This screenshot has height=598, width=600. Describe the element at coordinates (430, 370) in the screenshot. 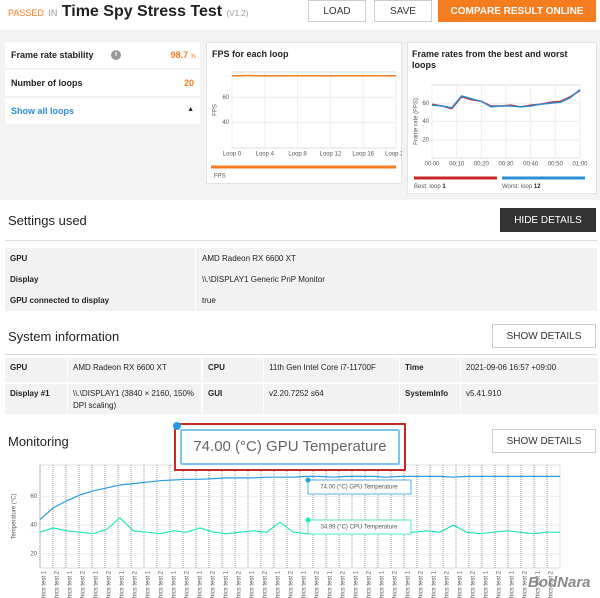

I see `info-key: Time` at that location.